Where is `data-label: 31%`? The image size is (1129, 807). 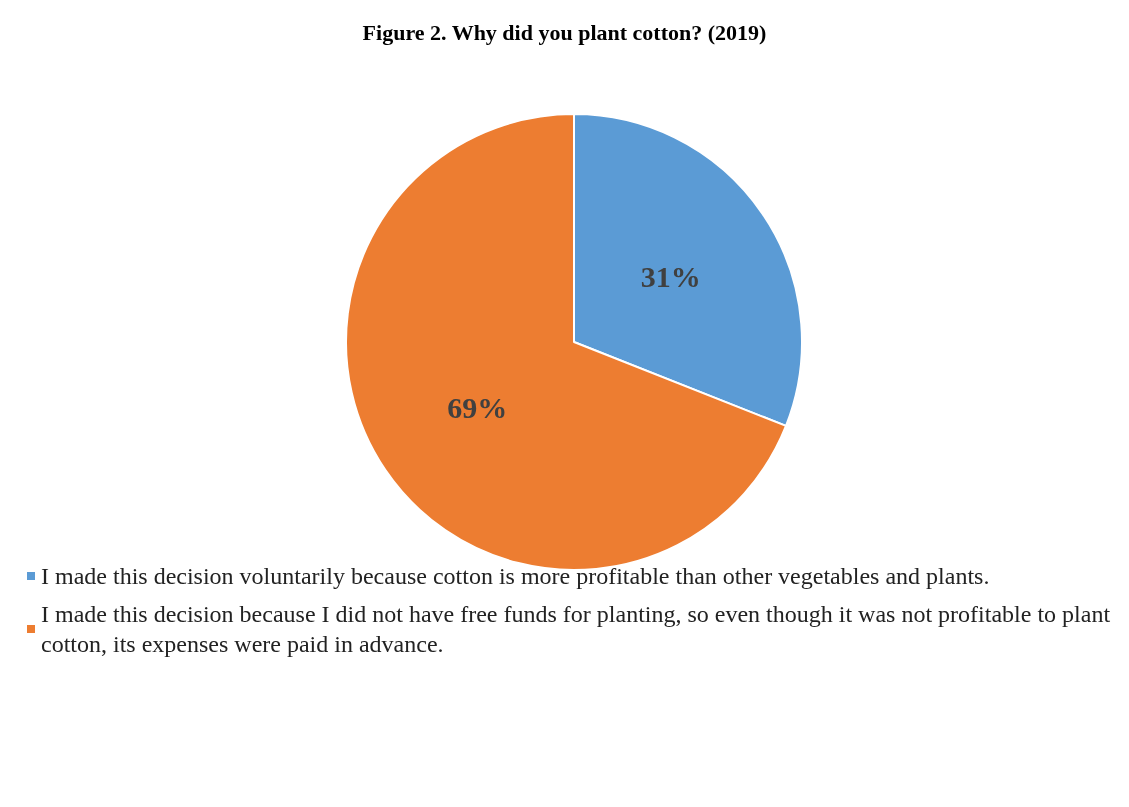
data-label: 31% is located at coordinates (670, 276).